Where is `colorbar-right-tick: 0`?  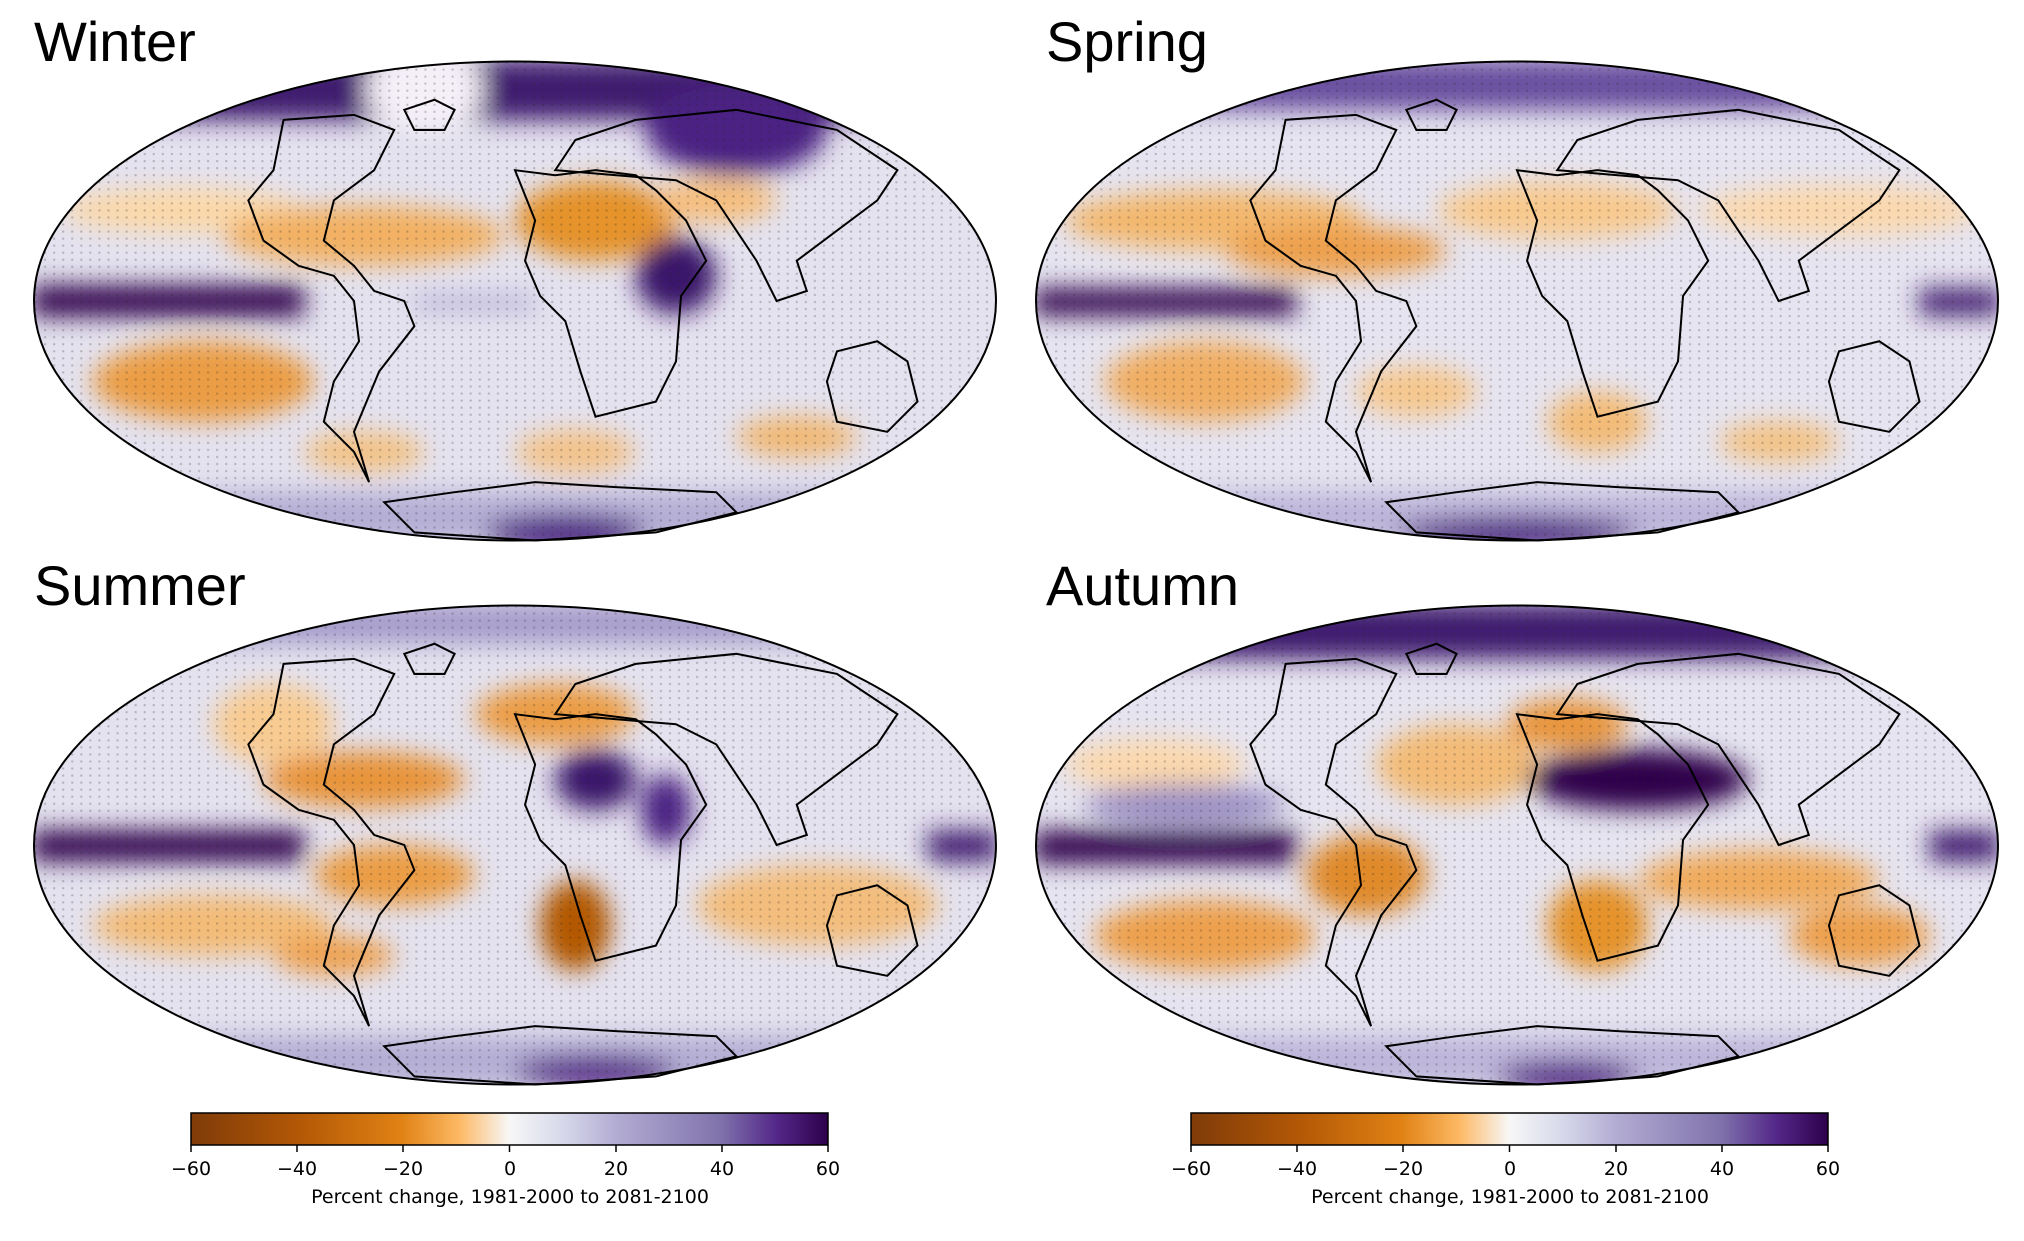
colorbar-right-tick: 0 is located at coordinates (1510, 1169).